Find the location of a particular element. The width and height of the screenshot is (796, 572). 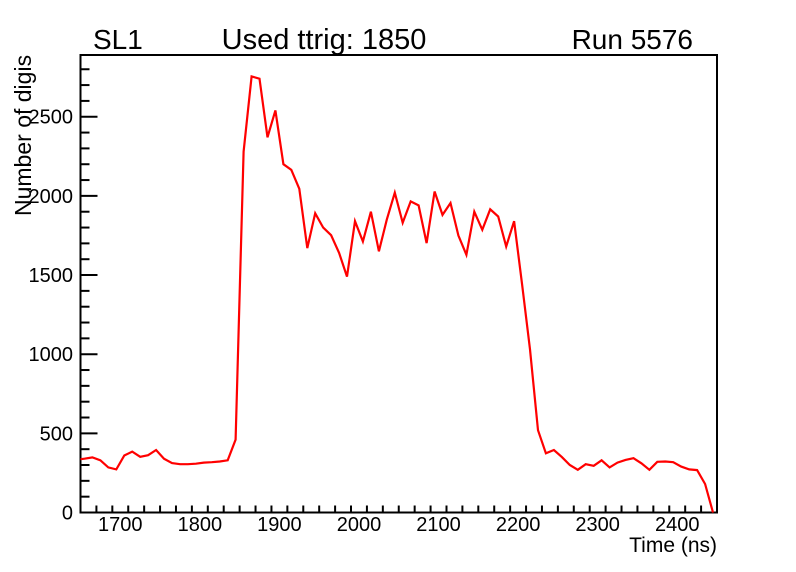

y-tick-label: 1500 is located at coordinates (51, 276).